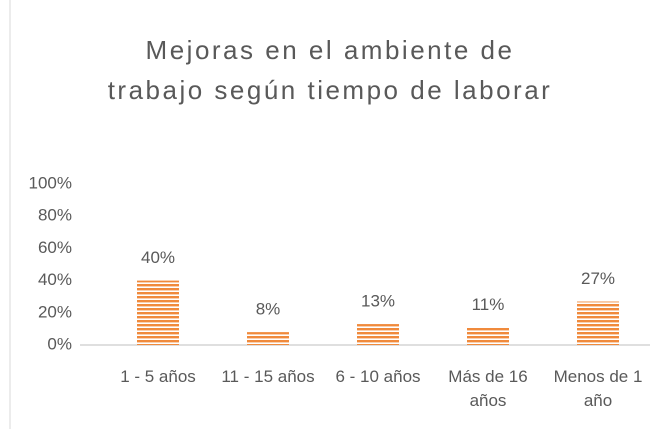  What do you see at coordinates (55, 311) in the screenshot?
I see `y-tick-label: 20%` at bounding box center [55, 311].